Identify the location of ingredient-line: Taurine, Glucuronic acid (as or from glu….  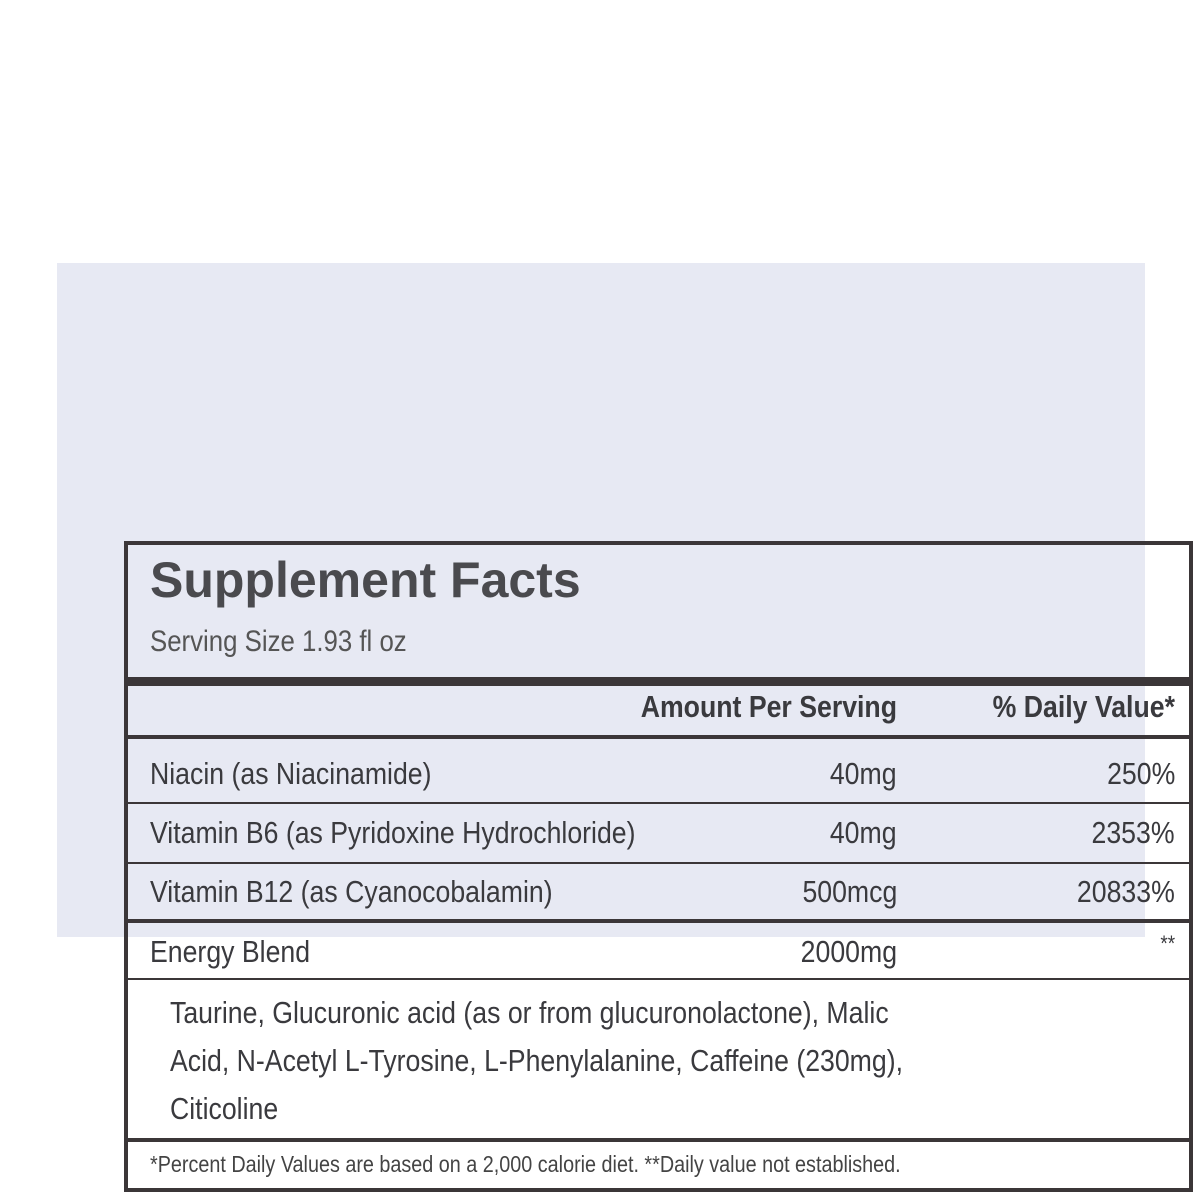
(529, 1012).